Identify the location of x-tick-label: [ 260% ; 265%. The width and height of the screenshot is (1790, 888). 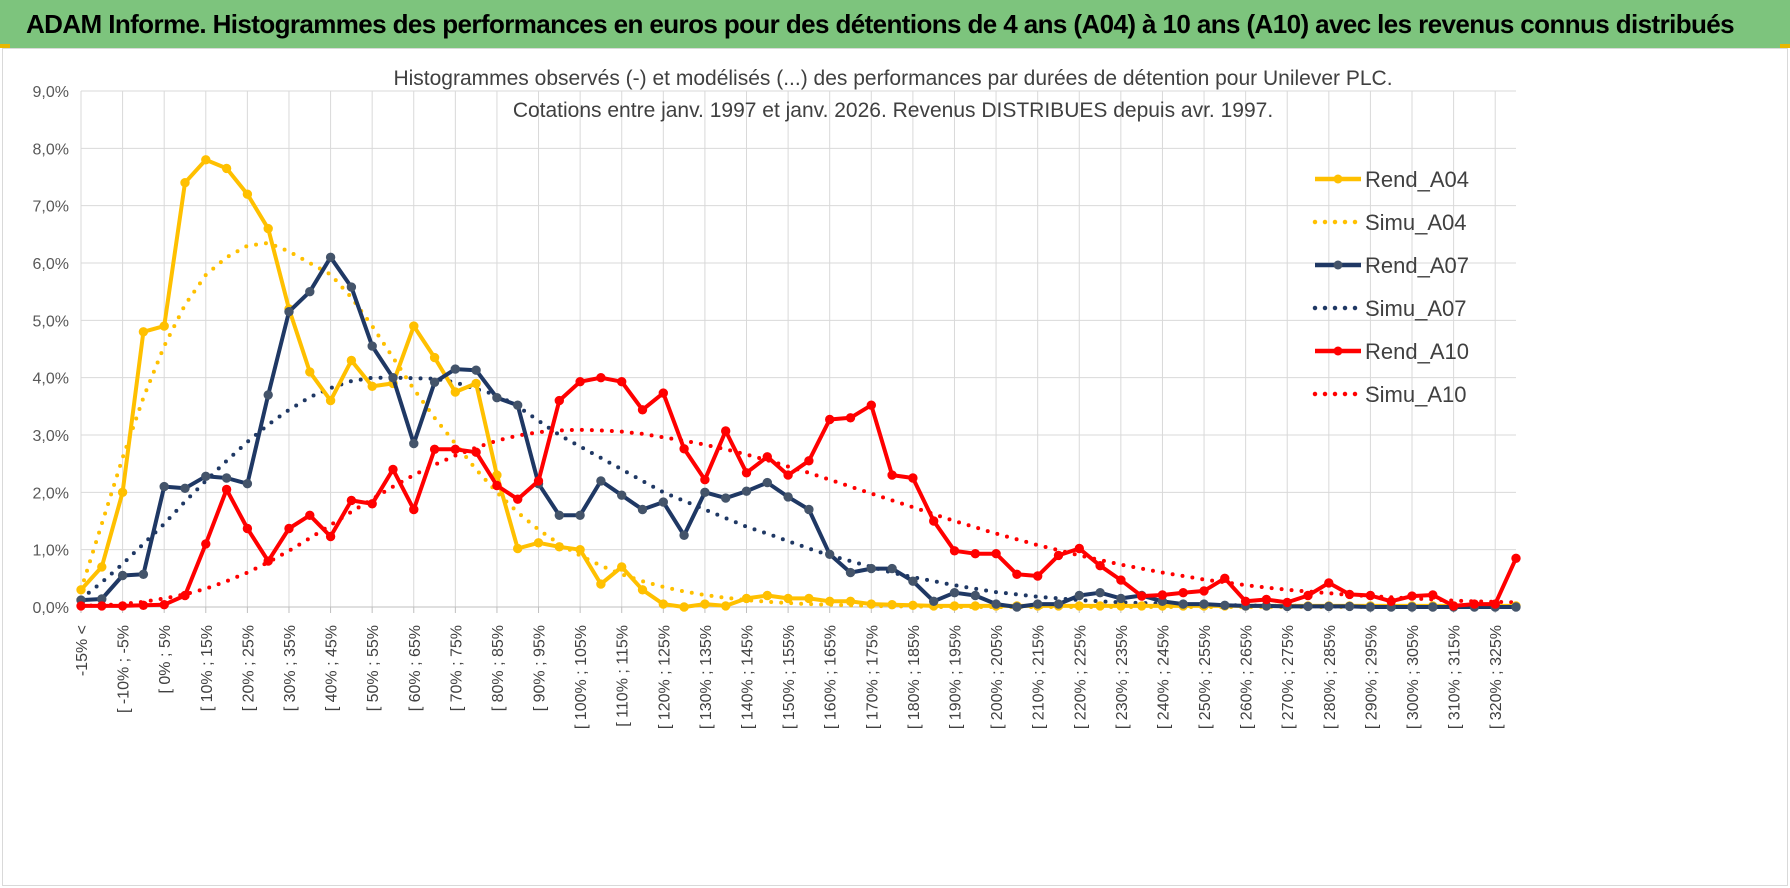
(1247, 677).